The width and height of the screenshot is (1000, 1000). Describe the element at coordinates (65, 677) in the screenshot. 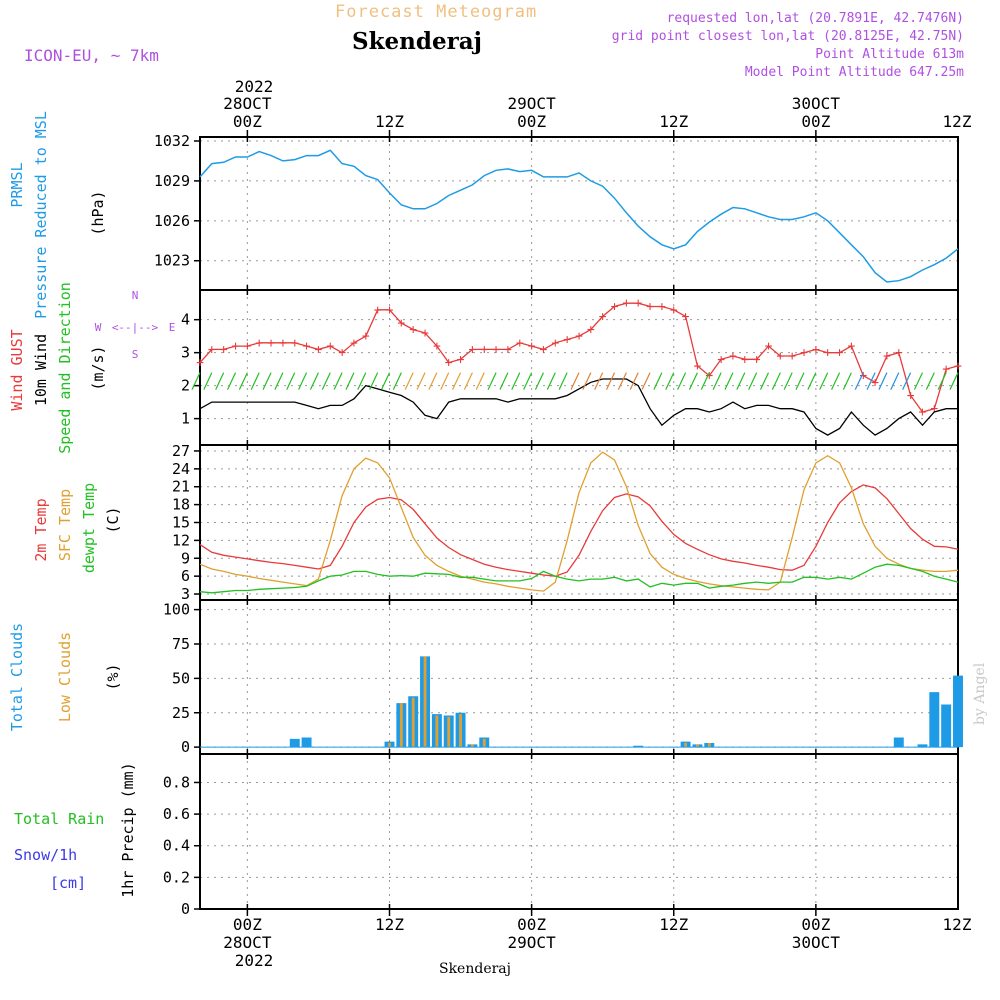

I see `low-cloud-label: Low Clouds` at that location.